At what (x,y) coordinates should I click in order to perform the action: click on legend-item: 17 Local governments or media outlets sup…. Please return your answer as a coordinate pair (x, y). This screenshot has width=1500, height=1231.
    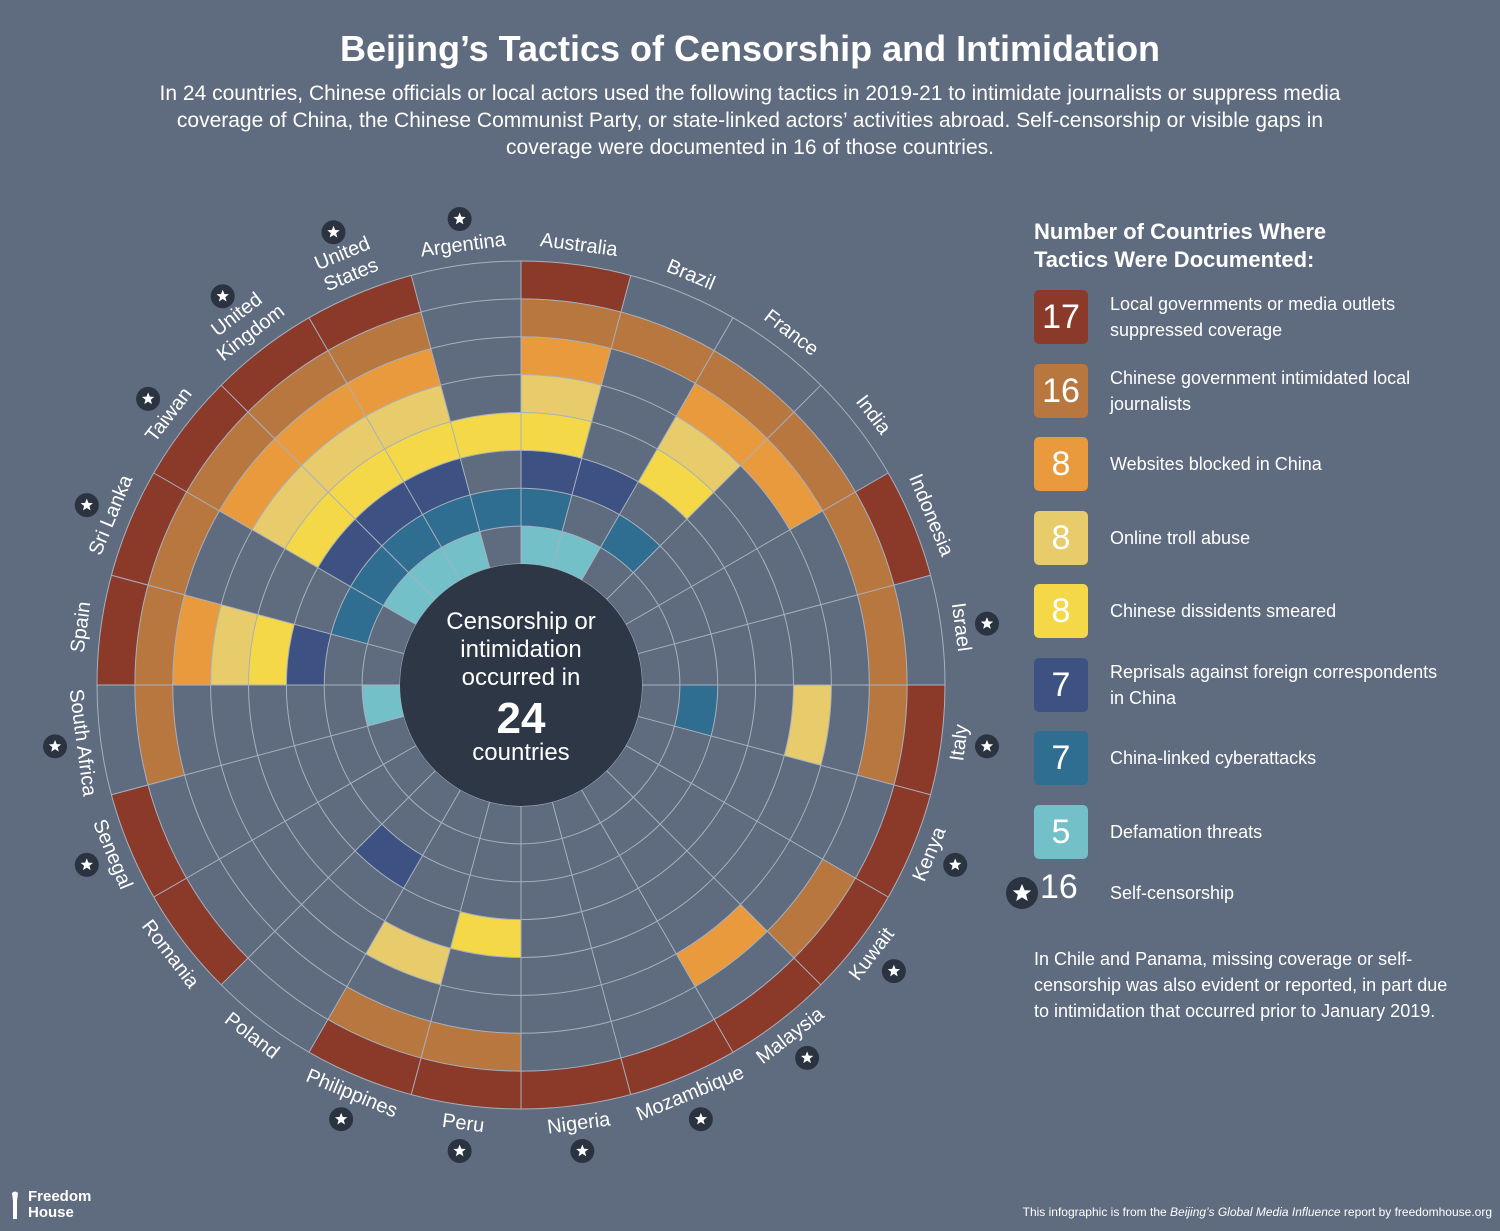
    Looking at the image, I should click on (1244, 317).